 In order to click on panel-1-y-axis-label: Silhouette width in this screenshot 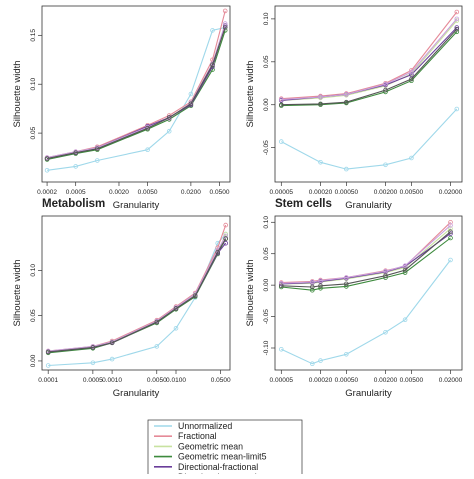, I will do `click(17, 93)`.